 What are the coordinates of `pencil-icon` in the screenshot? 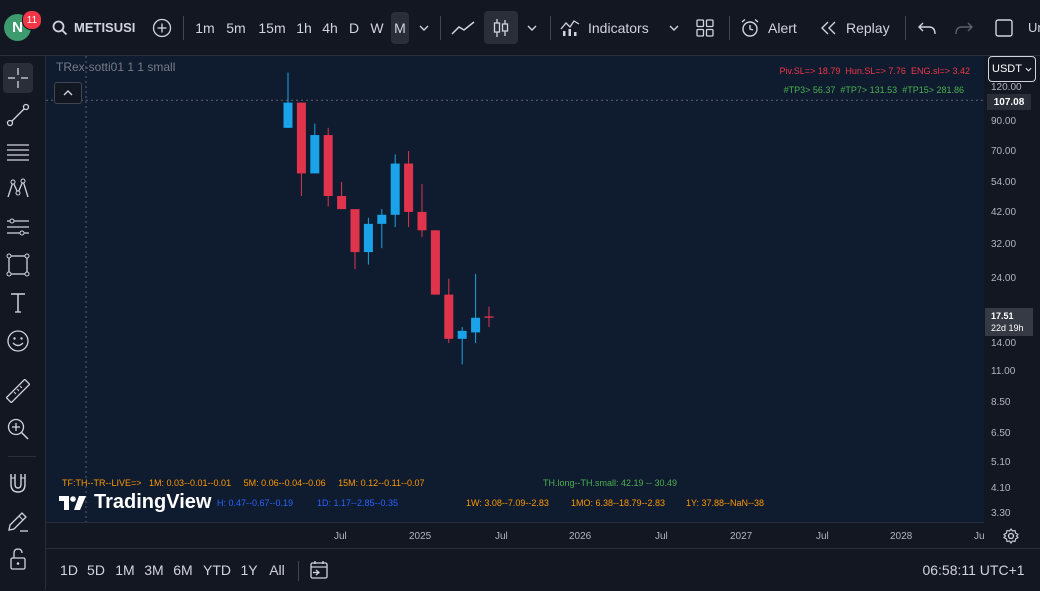 It's located at (18, 522).